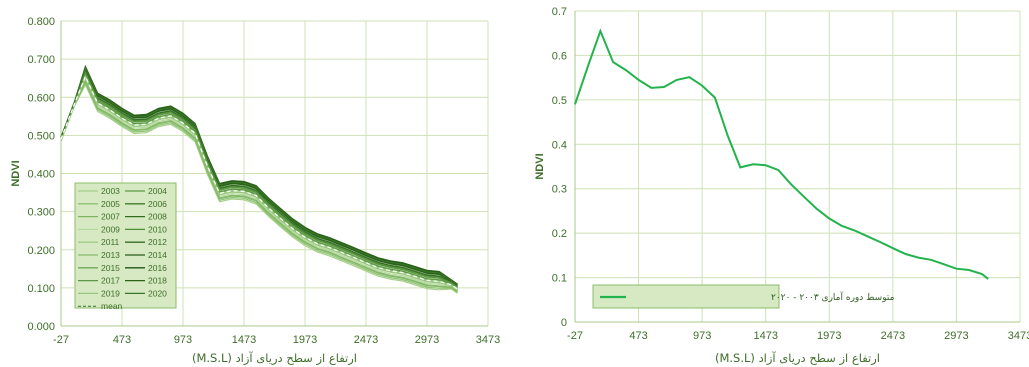 The image size is (1029, 367). Describe the element at coordinates (157, 293) in the screenshot. I see `legend-label-2020: 2020` at that location.